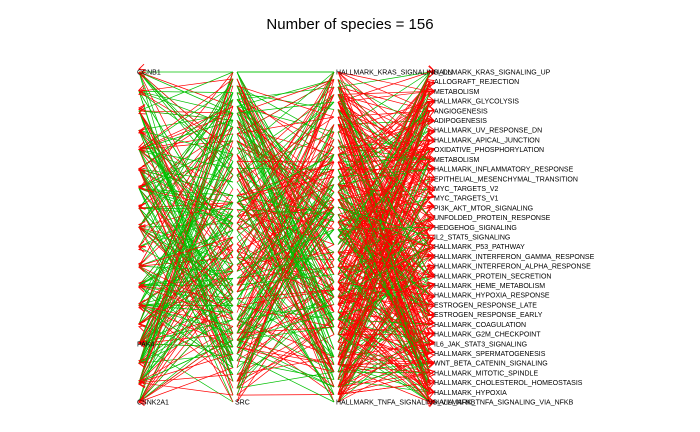 The width and height of the screenshot is (700, 432). Describe the element at coordinates (460, 121) in the screenshot. I see `node-label: ADIPOGENESIS` at that location.